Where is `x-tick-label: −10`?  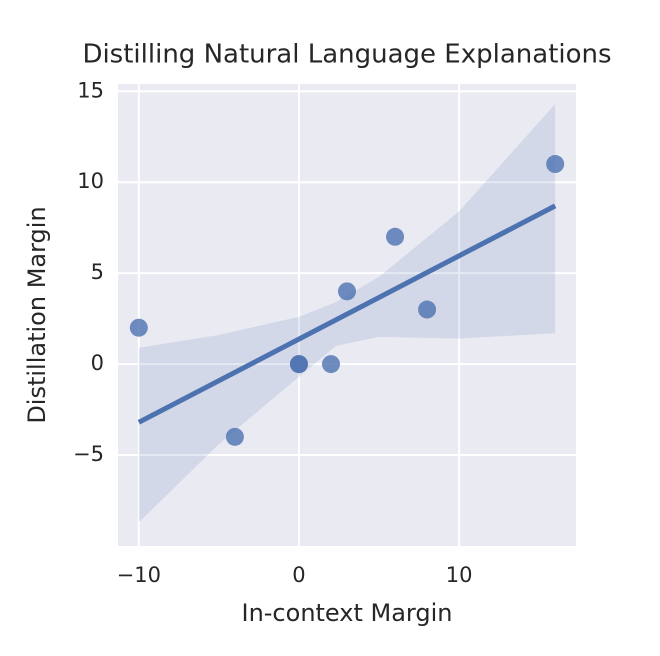
x-tick-label: −10 is located at coordinates (139, 575).